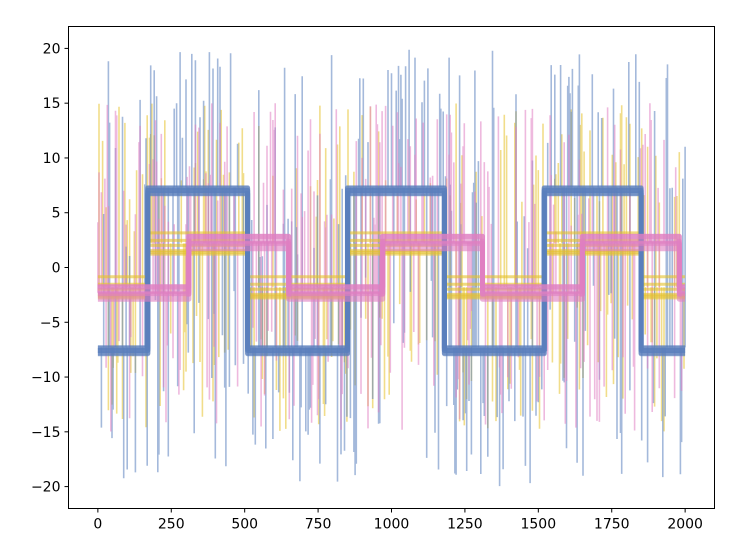 This screenshot has width=751, height=556. I want to click on y-tick-label: −10, so click(46, 378).